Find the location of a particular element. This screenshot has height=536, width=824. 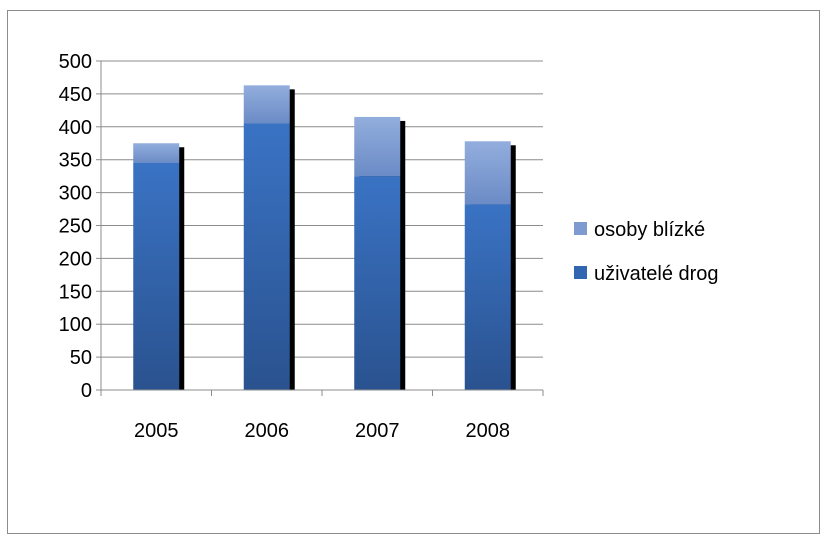

y-tick-label: 0 is located at coordinates (86, 391).